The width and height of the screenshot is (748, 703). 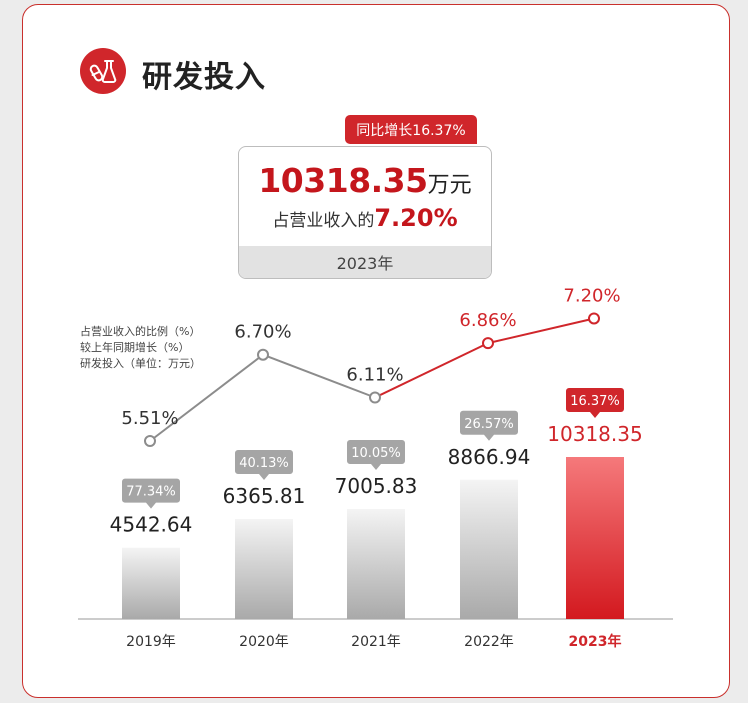 I want to click on kpi-value: 10318.35, so click(x=343, y=180).